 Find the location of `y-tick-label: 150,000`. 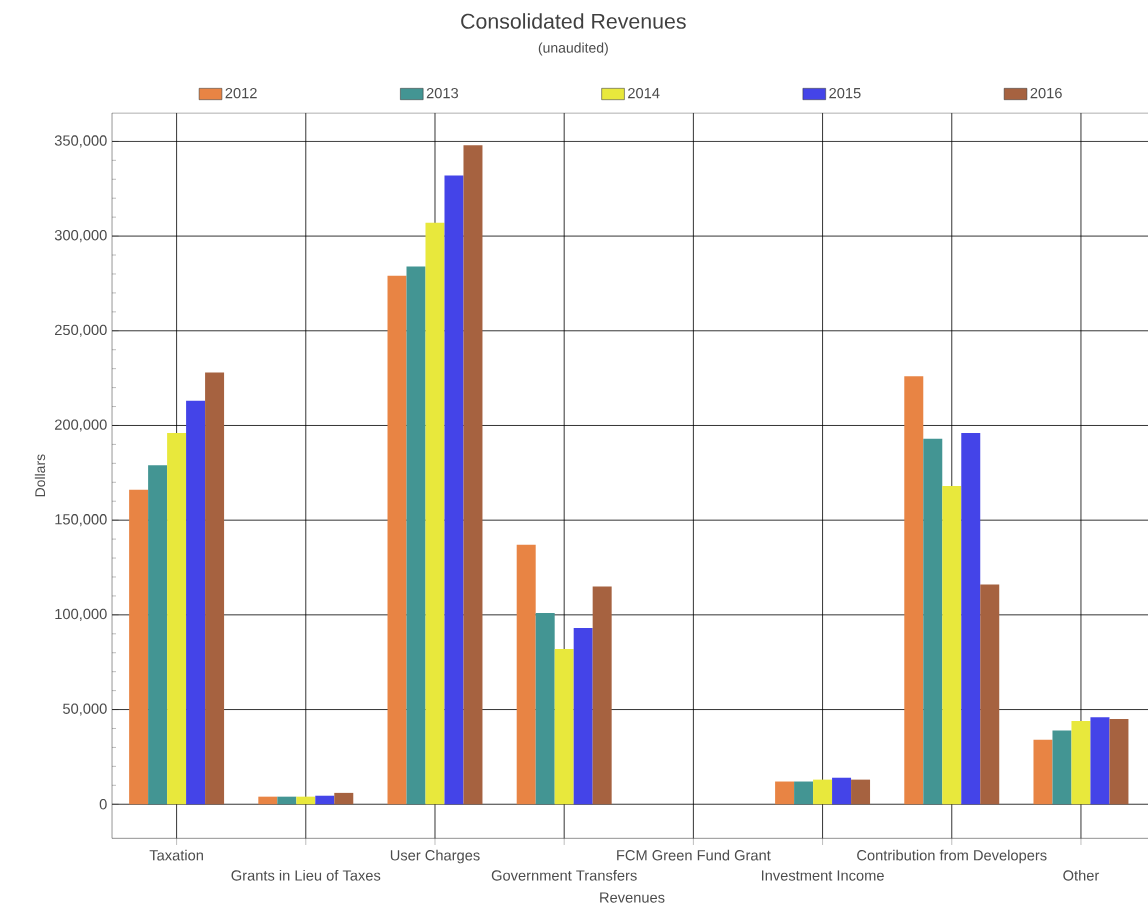

y-tick-label: 150,000 is located at coordinates (81, 520).